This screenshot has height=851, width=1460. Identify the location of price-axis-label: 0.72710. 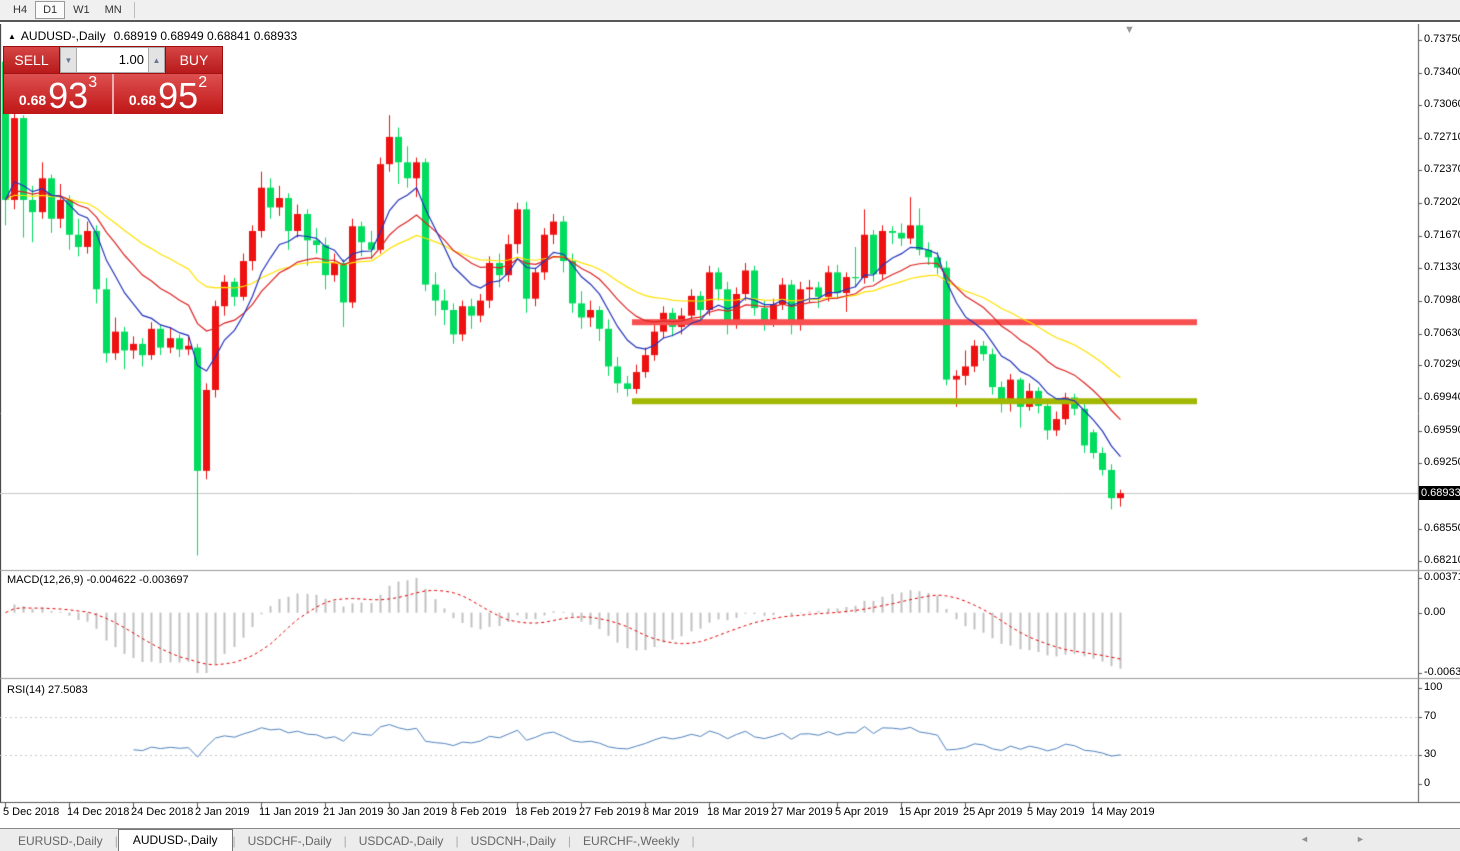
(1442, 136).